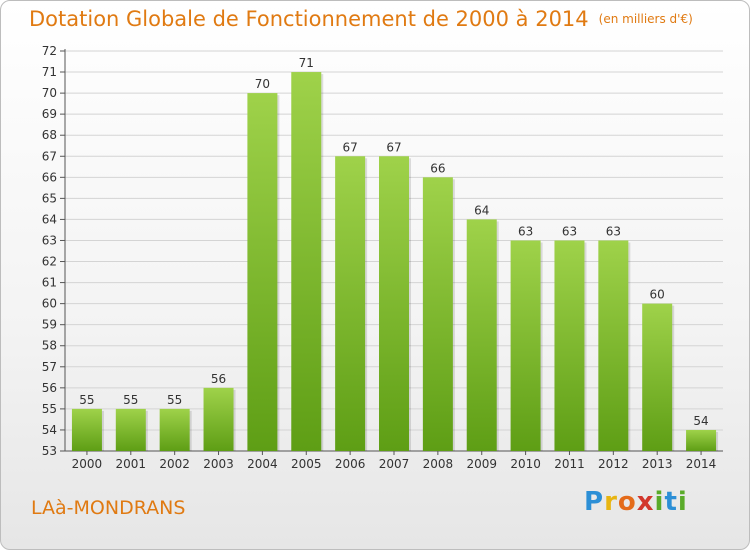 The height and width of the screenshot is (550, 750). What do you see at coordinates (174, 464) in the screenshot?
I see `x-tick-label: 2002` at bounding box center [174, 464].